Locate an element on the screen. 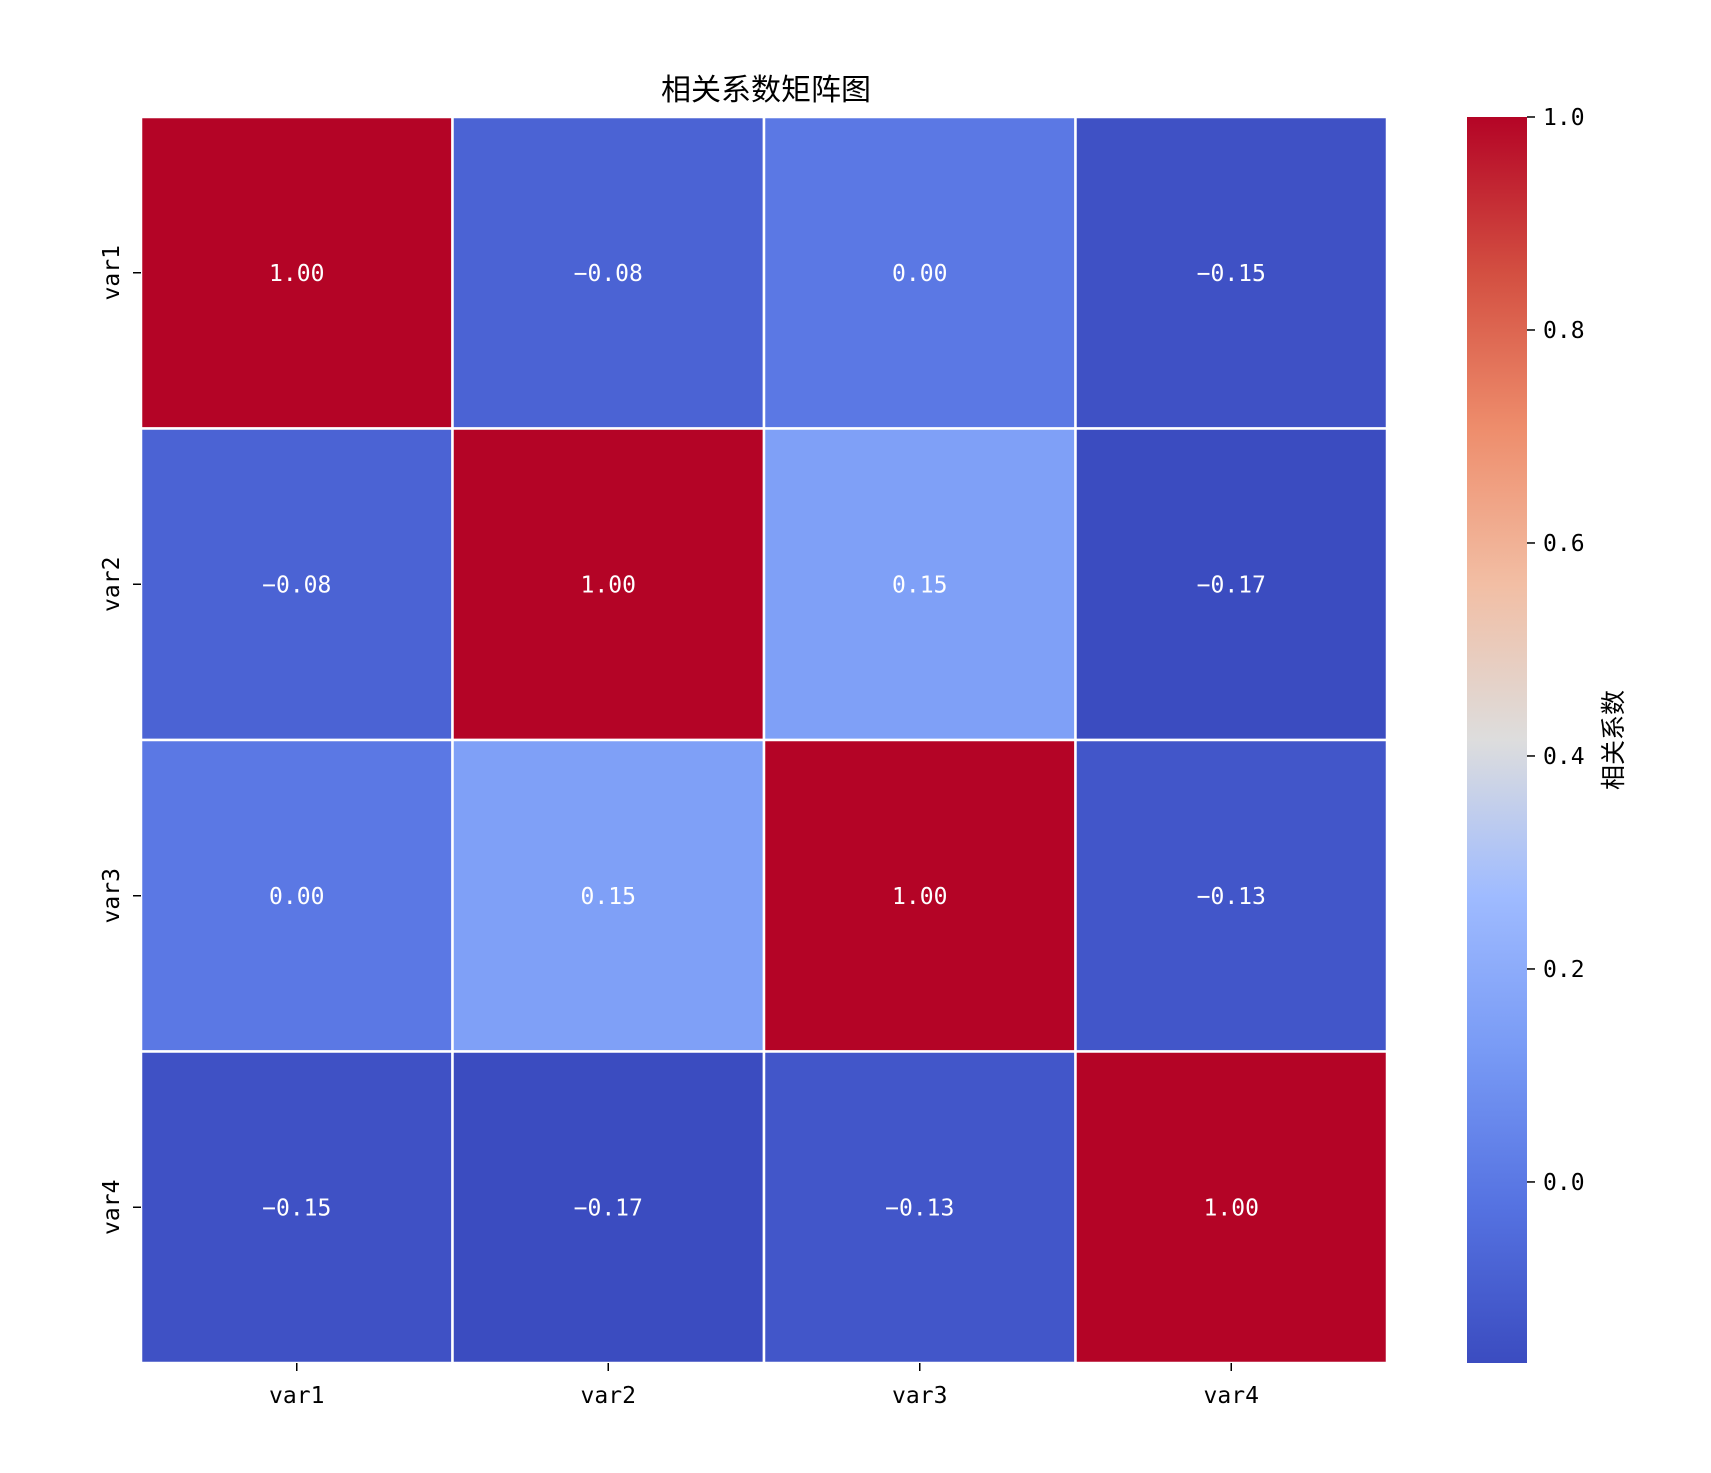  colorbar-tick-label: 0.6 is located at coordinates (1564, 544).